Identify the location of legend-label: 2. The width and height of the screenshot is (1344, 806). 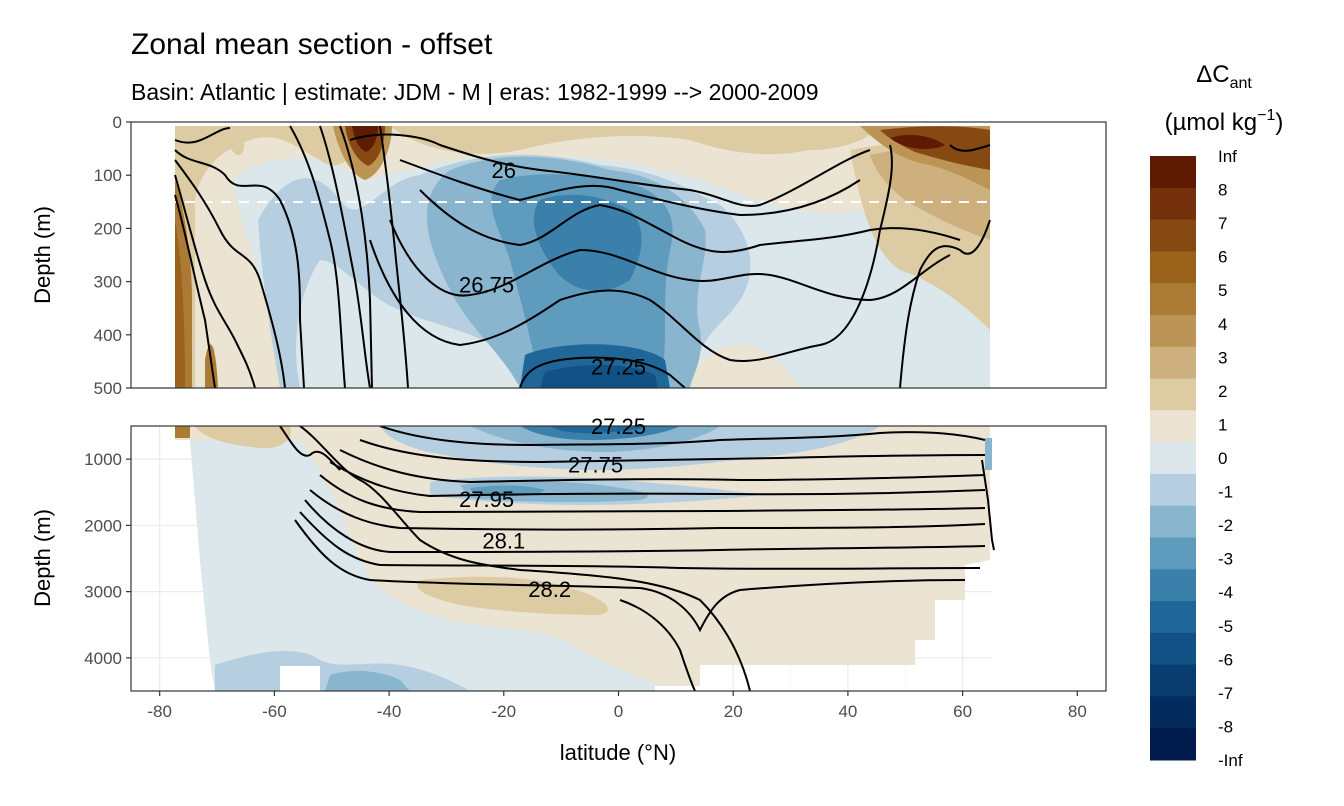
(1222, 391).